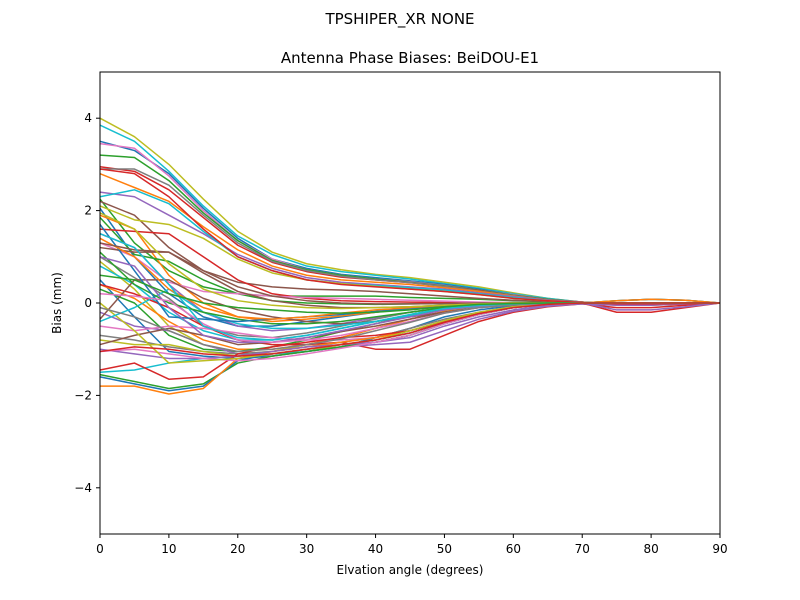 The width and height of the screenshot is (800, 600). What do you see at coordinates (88, 118) in the screenshot?
I see `y-tick-label: 4` at bounding box center [88, 118].